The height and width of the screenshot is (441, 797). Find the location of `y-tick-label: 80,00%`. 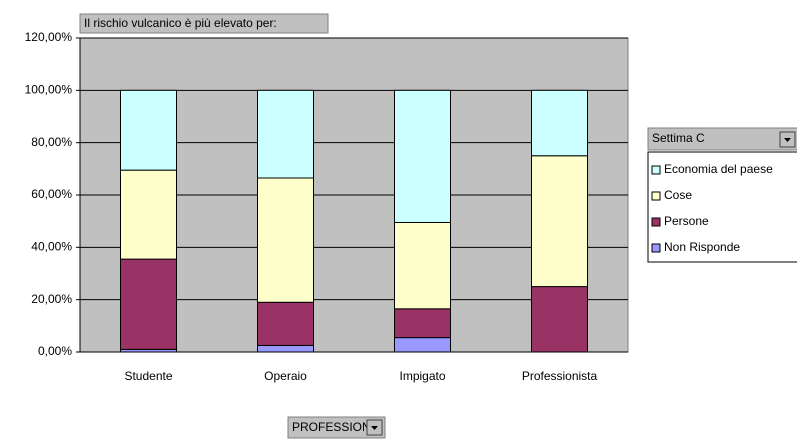

y-tick-label: 80,00% is located at coordinates (51, 142).